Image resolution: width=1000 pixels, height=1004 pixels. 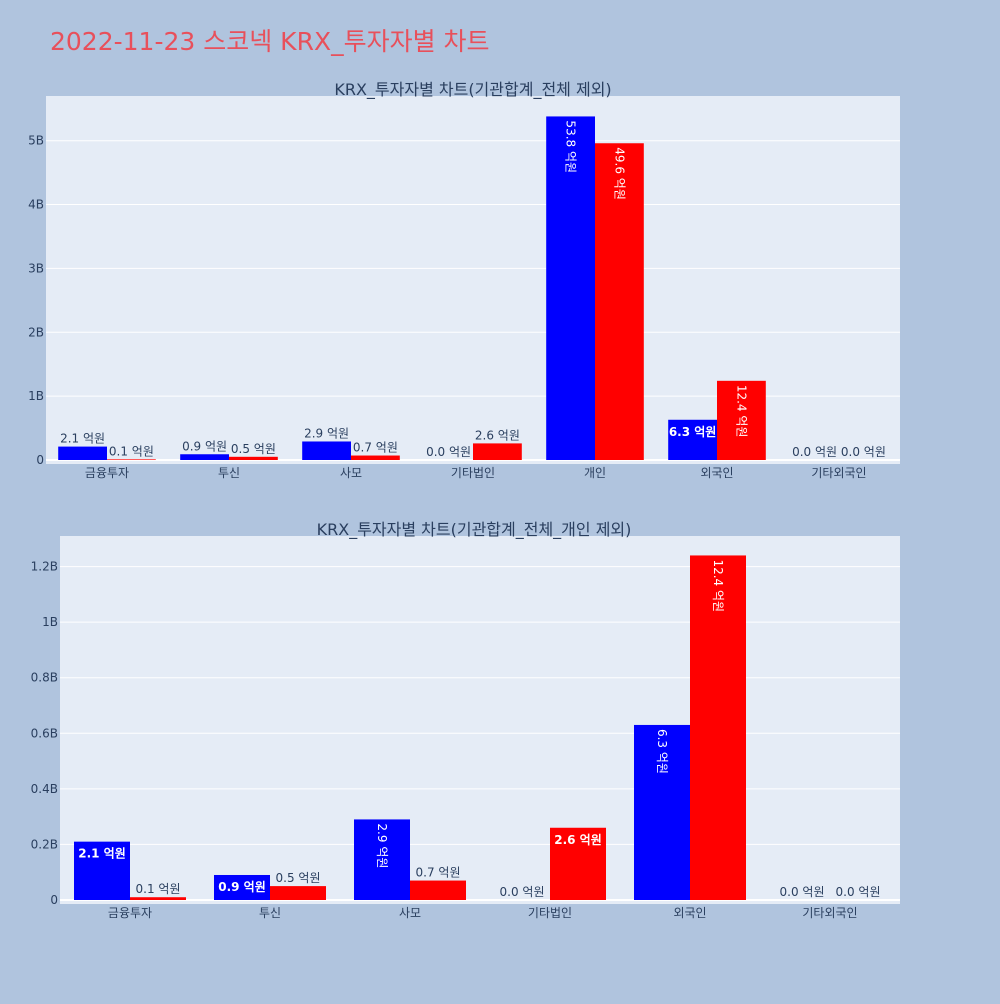 What do you see at coordinates (36, 141) in the screenshot?
I see `y-tick-label: 5B` at bounding box center [36, 141].